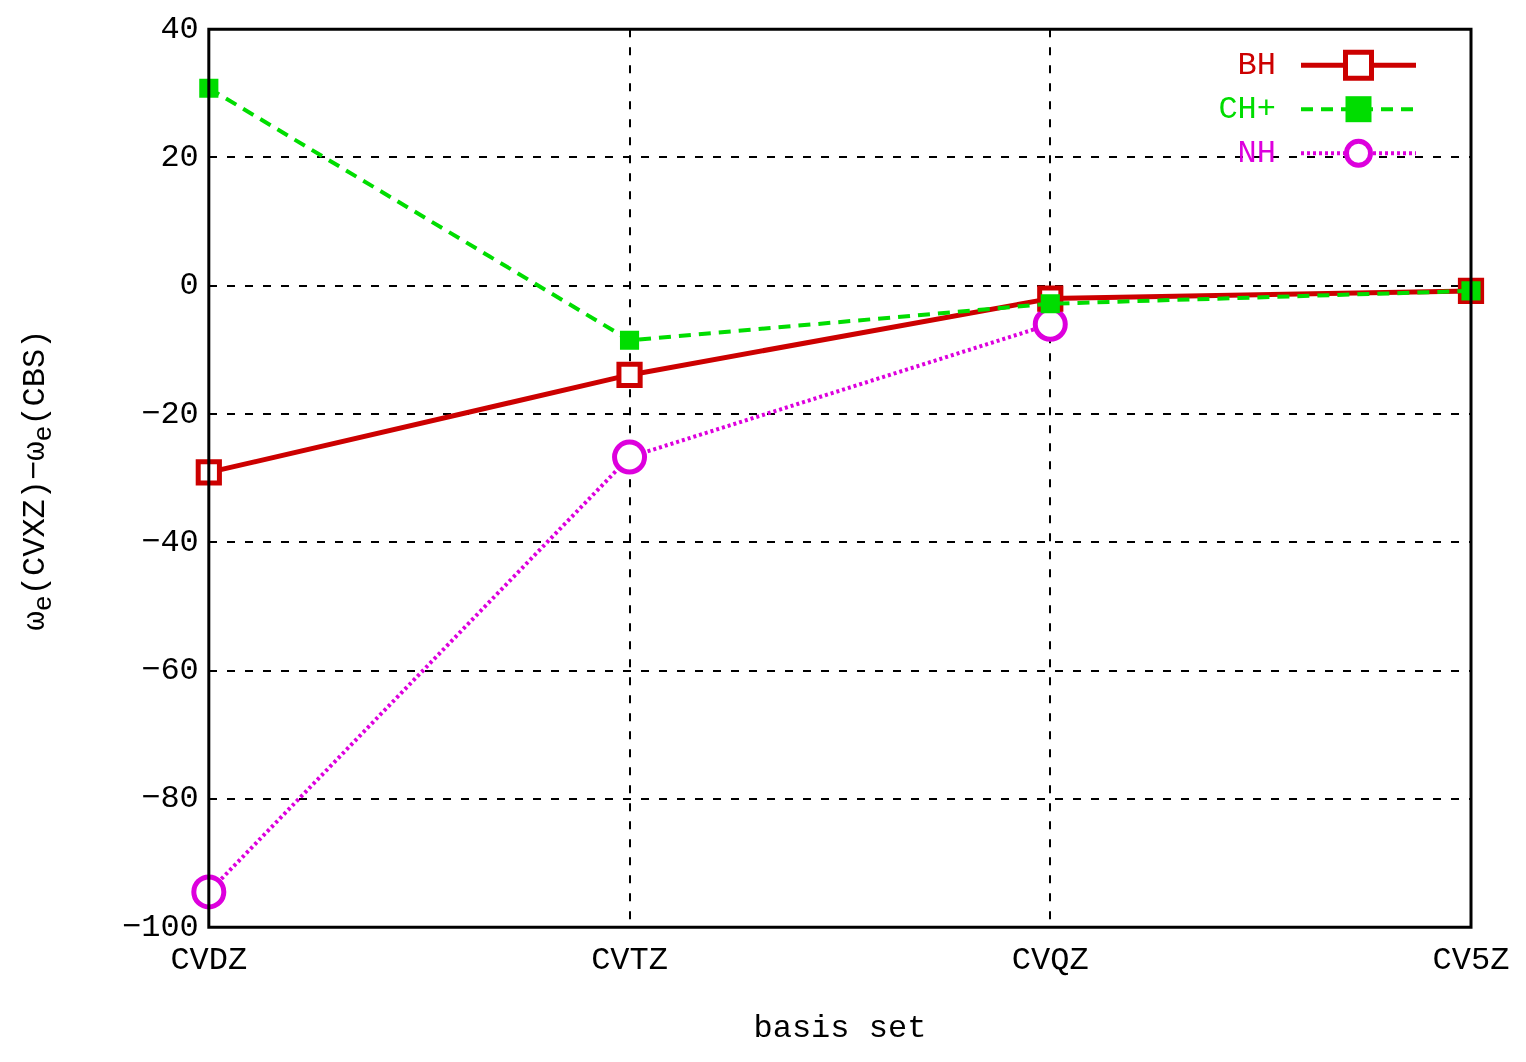 This screenshot has width=1526, height=1062. I want to click on x-tick-label: CVTZ, so click(629, 960).